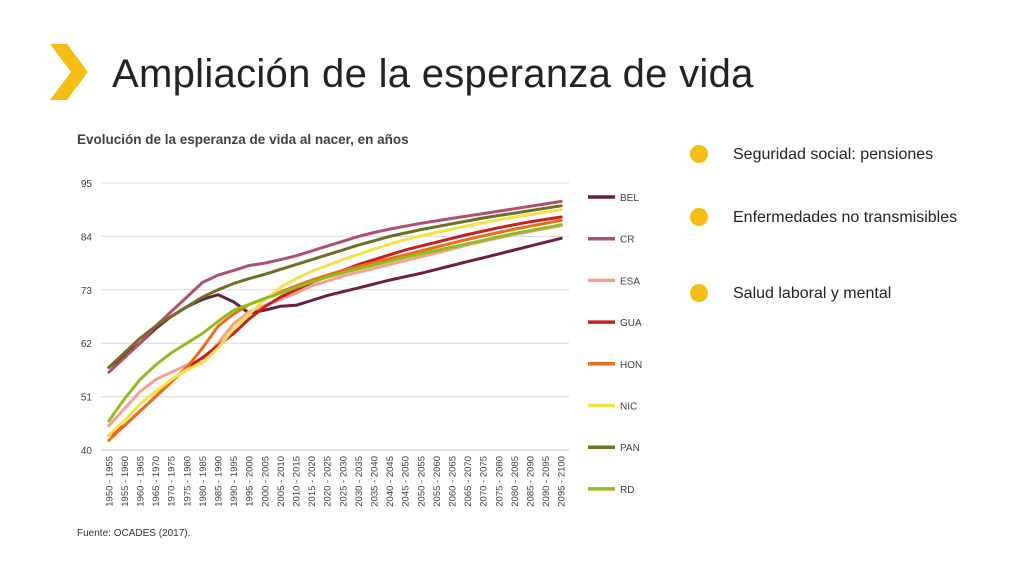 The width and height of the screenshot is (1024, 576). What do you see at coordinates (515, 481) in the screenshot?
I see `x-tick-label: 2080 - 2085` at bounding box center [515, 481].